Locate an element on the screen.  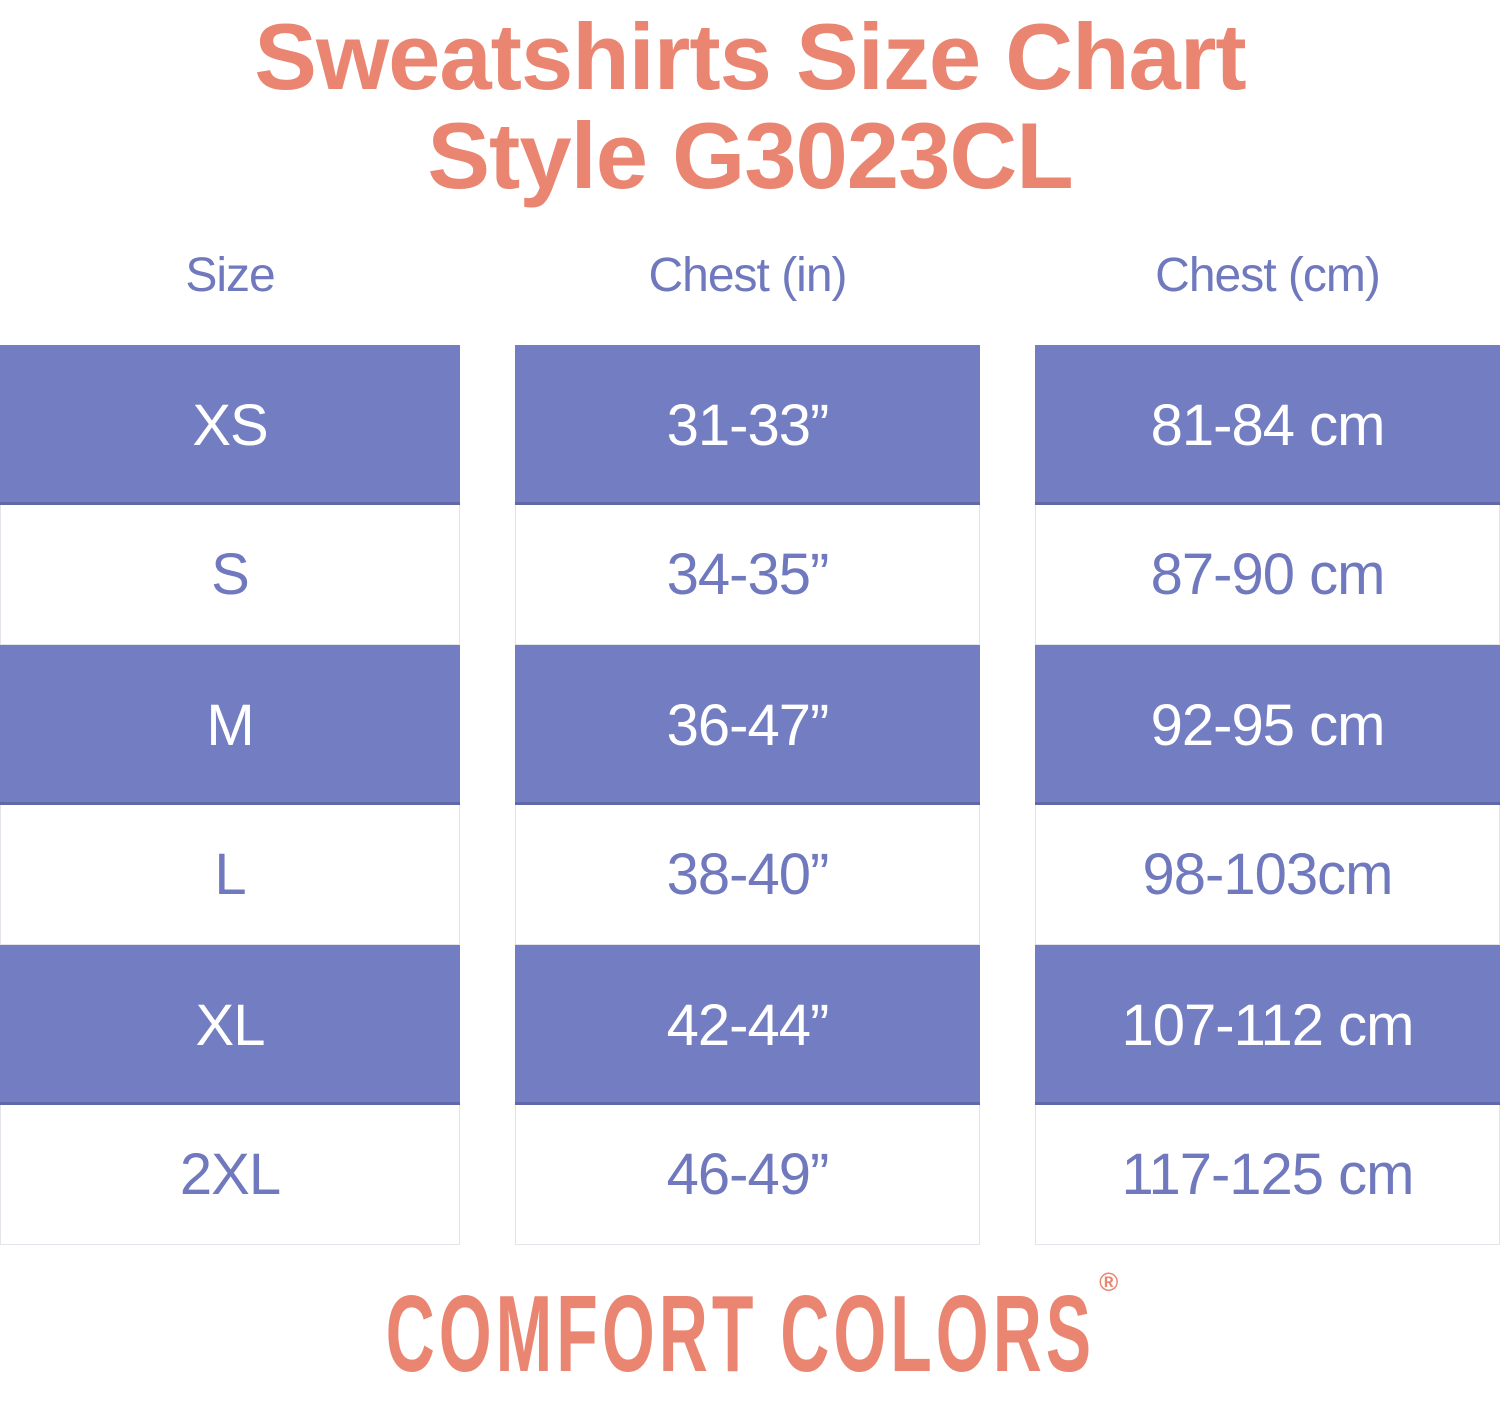
cell-chest-cm: 81-84 cm is located at coordinates (1267, 425).